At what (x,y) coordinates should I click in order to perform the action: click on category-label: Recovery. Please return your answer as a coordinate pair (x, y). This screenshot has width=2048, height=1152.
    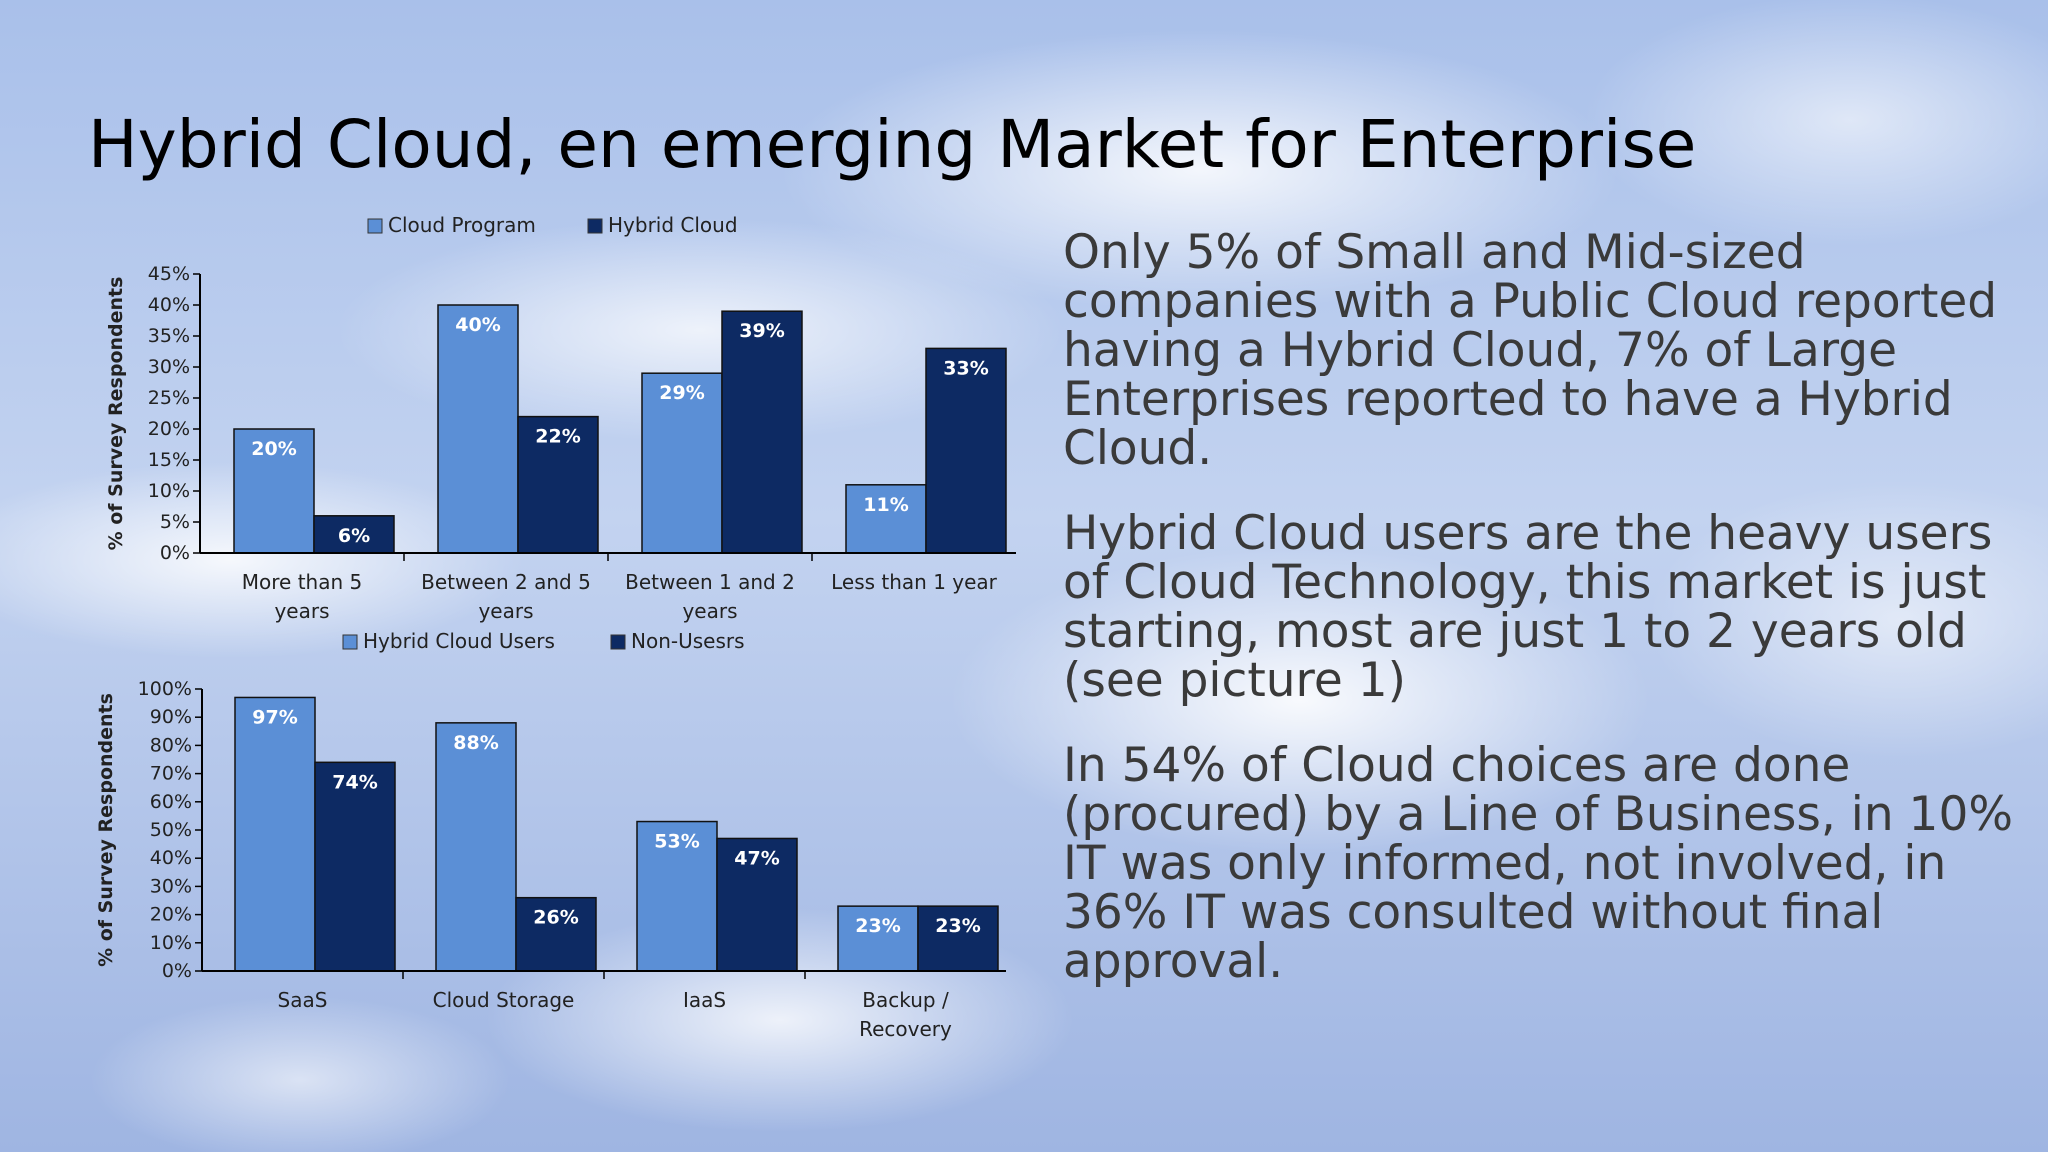
    Looking at the image, I should click on (905, 1029).